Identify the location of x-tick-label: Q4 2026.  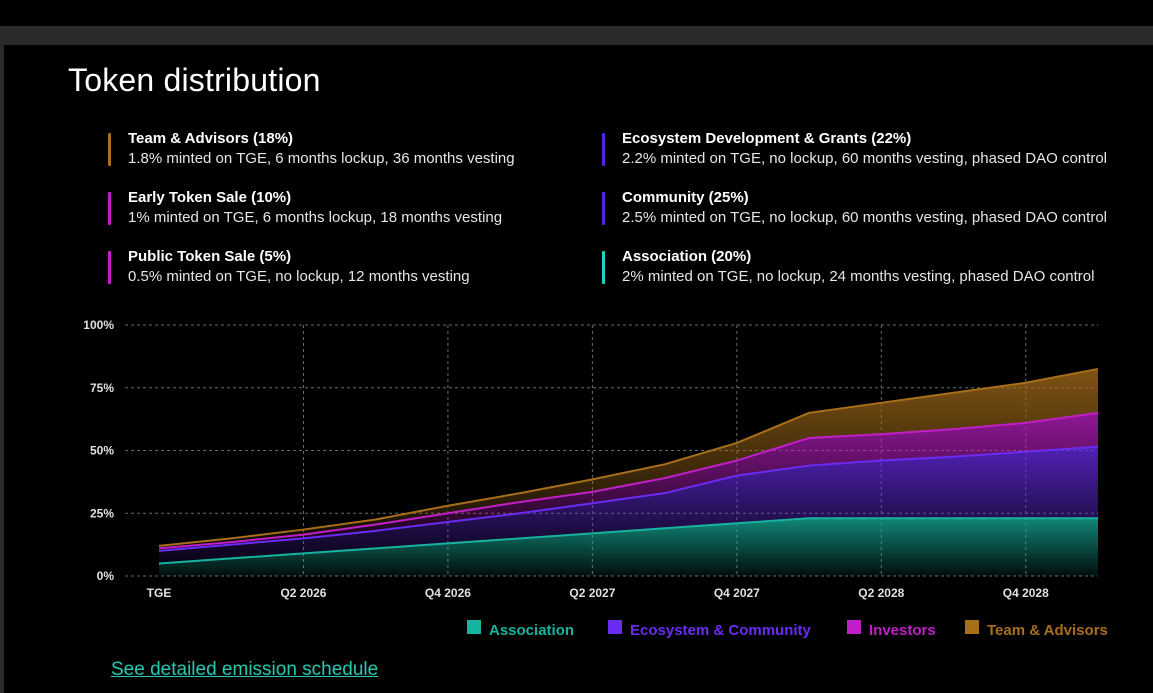
(448, 593).